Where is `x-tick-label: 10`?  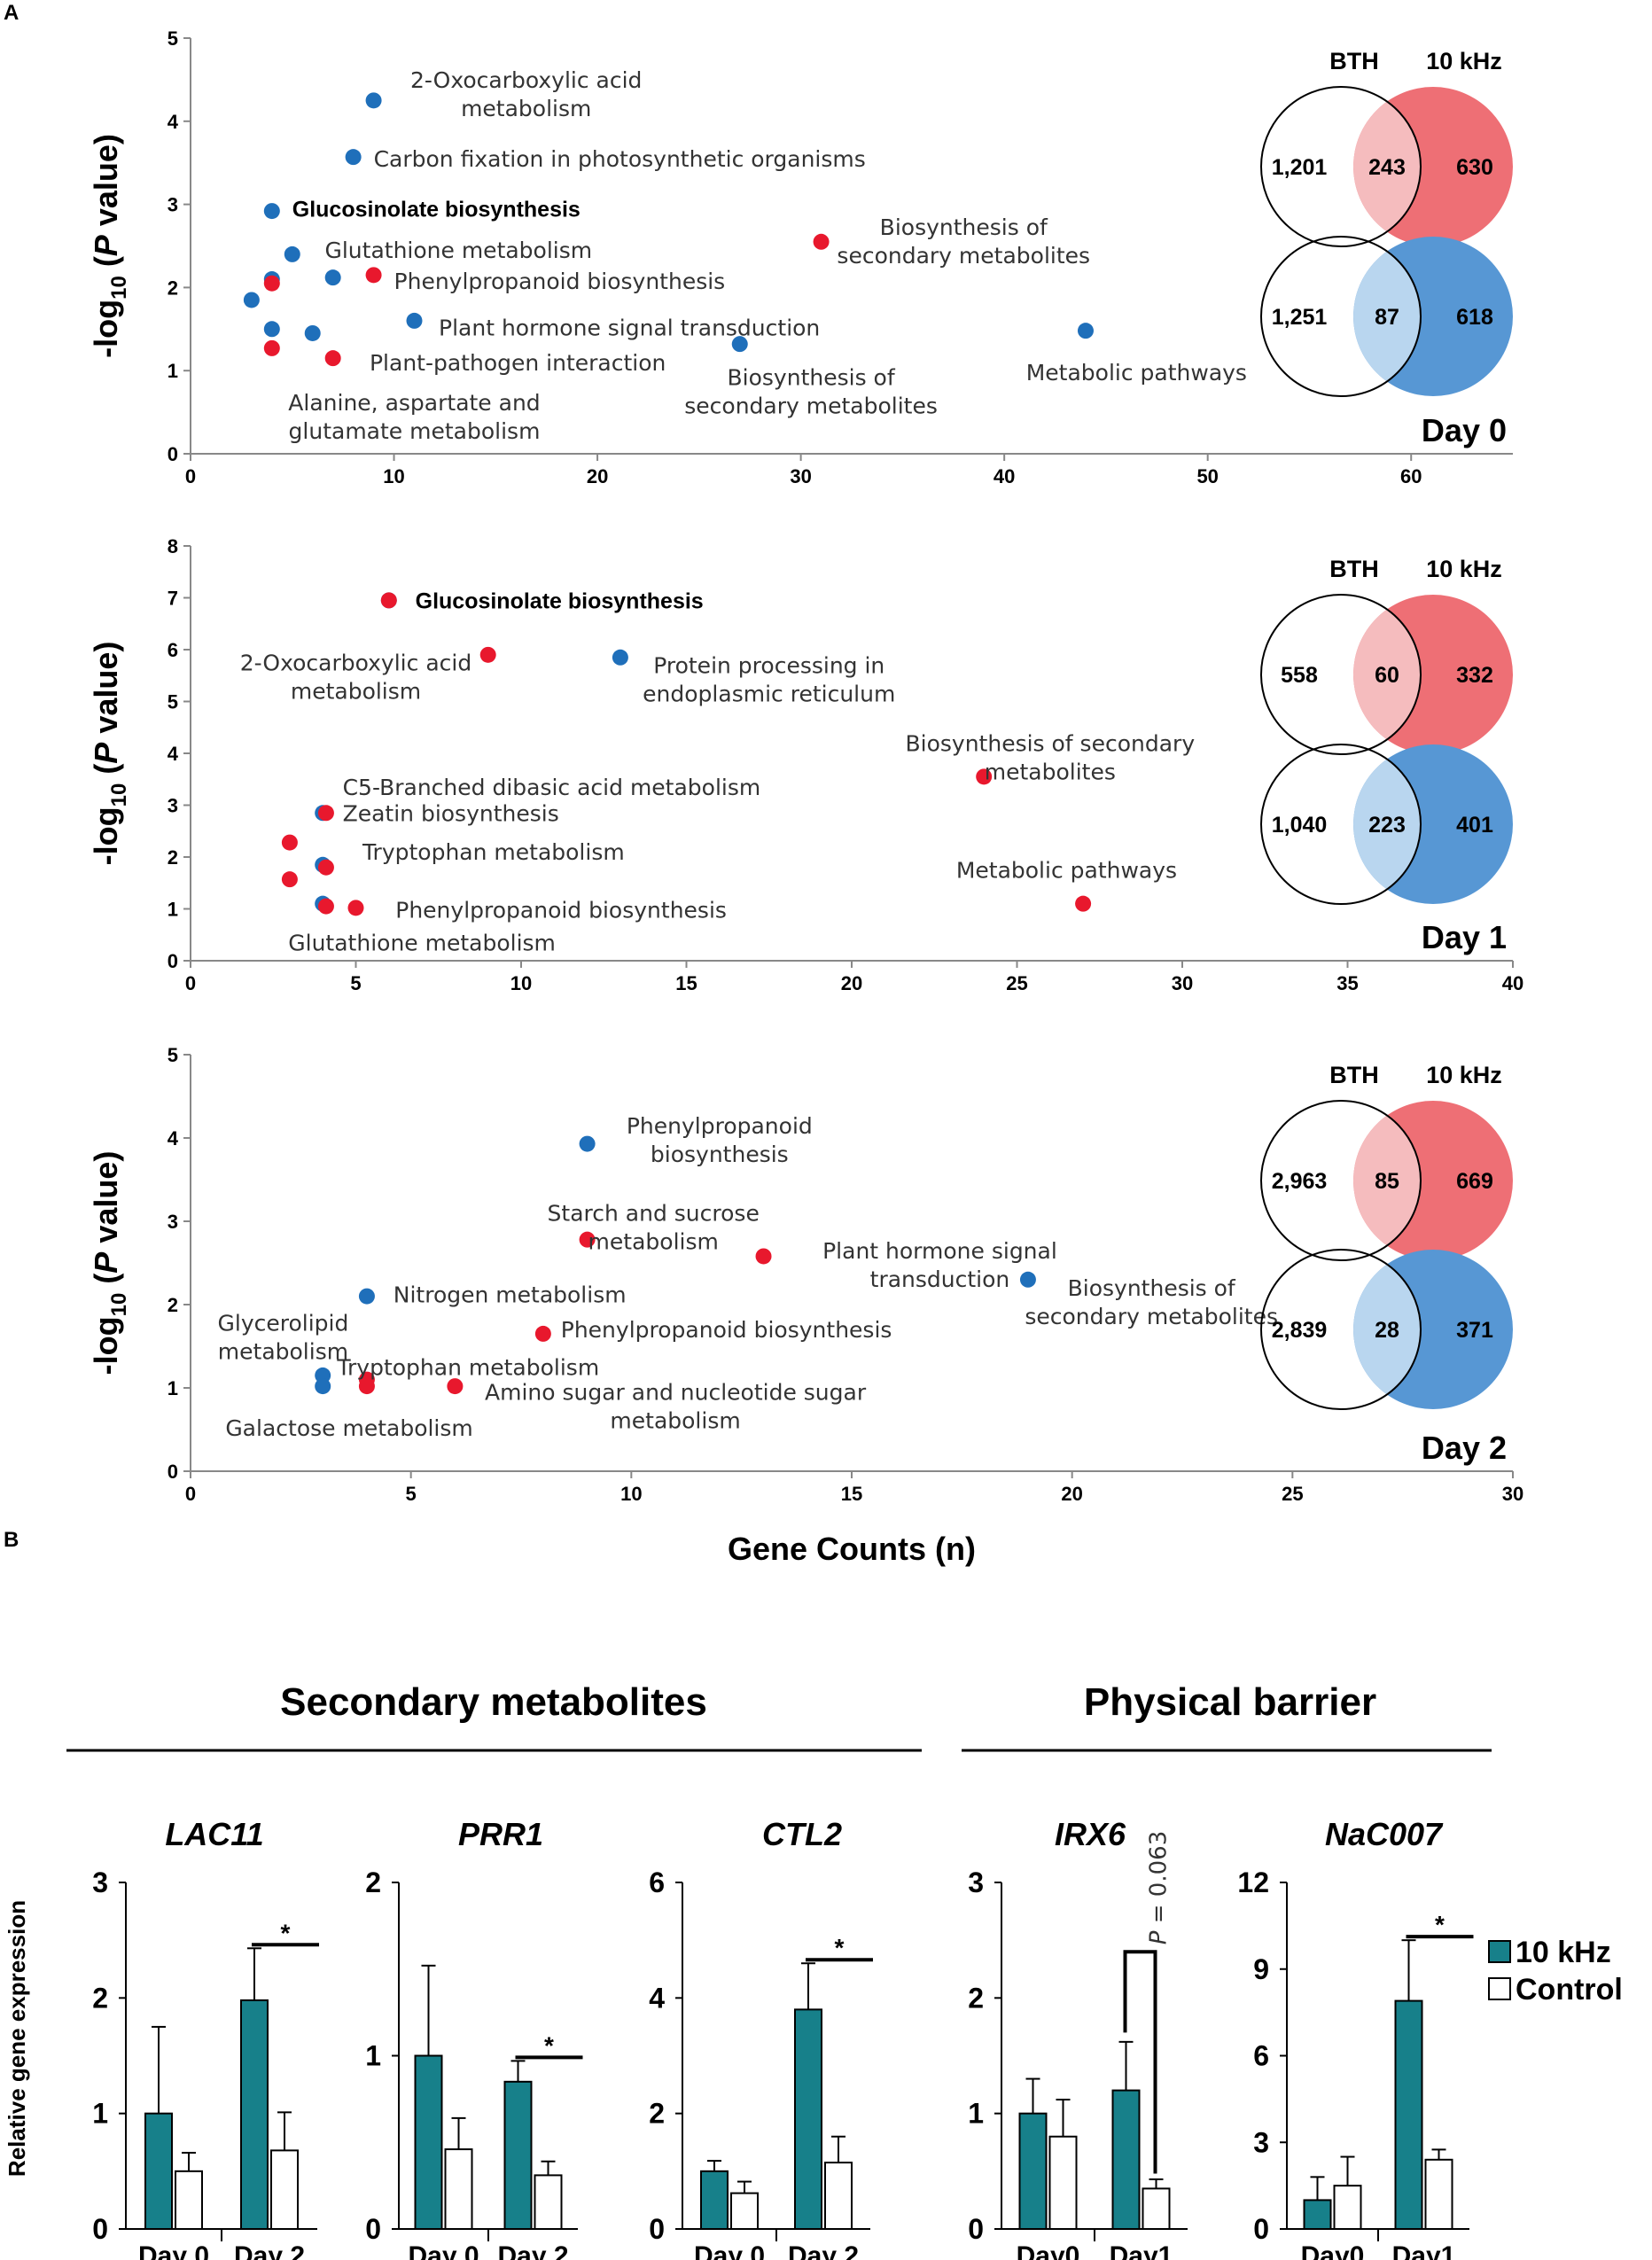
x-tick-label: 10 is located at coordinates (521, 983).